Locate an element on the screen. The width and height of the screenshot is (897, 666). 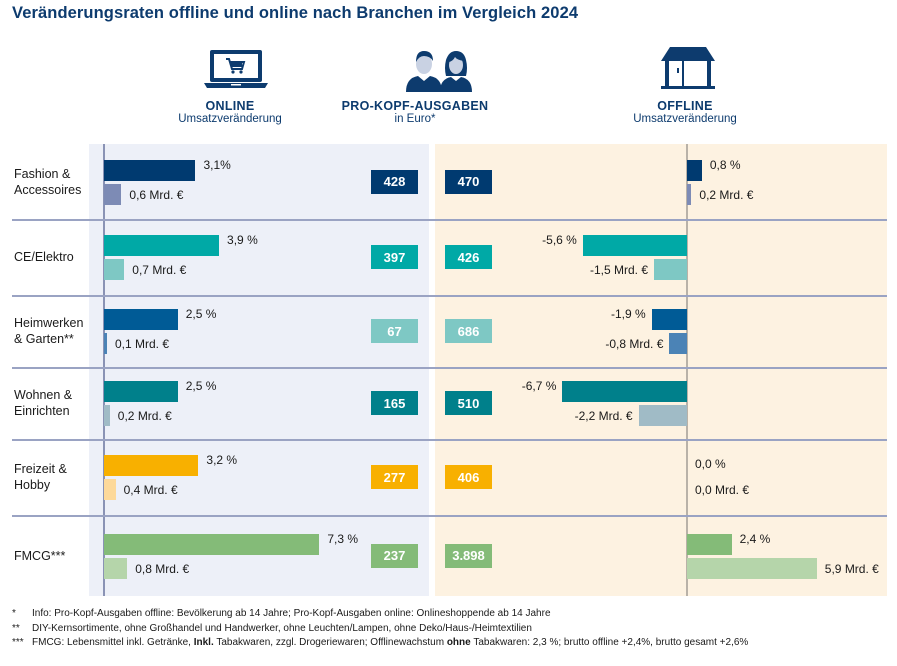
online-revenue-label: 0,1 Mrd. € is located at coordinates (142, 344).